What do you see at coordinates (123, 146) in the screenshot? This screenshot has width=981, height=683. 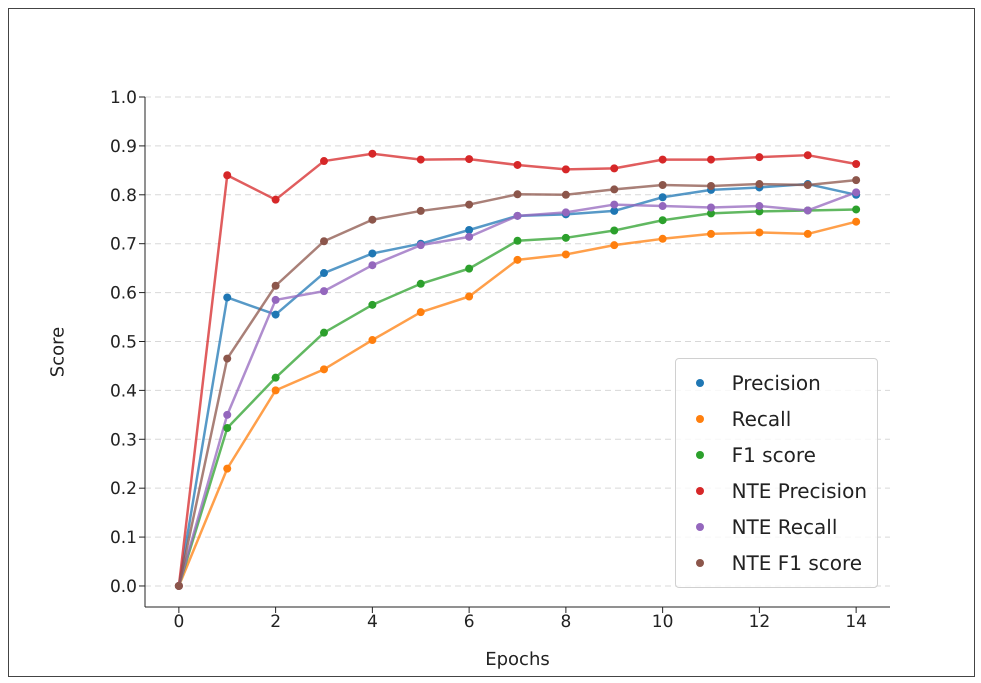 I see `y-tick-label: 0.9` at bounding box center [123, 146].